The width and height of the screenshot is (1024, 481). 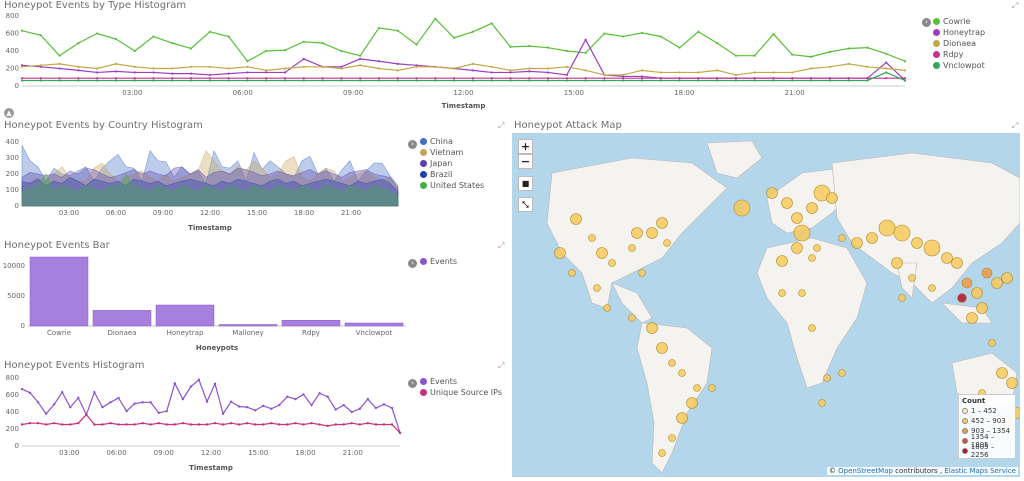 What do you see at coordinates (865, 471) in the screenshot?
I see `osm-link: OpenStreetMap` at bounding box center [865, 471].